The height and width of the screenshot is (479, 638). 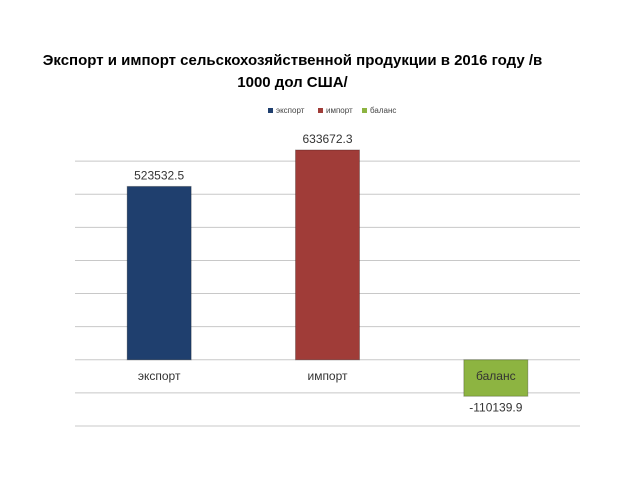 What do you see at coordinates (383, 110) in the screenshot?
I see `legend-label: баланс` at bounding box center [383, 110].